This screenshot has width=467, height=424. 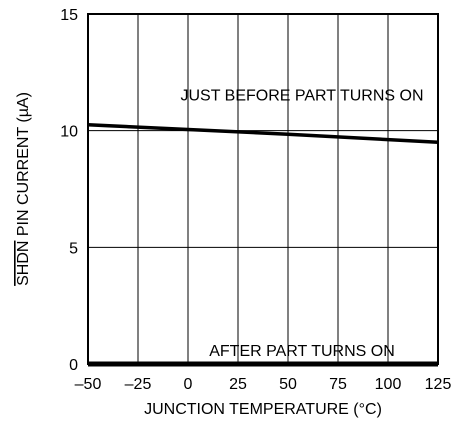 I want to click on annotation-just-before: JUST BEFORE PART TURNS ON, so click(x=301, y=96).